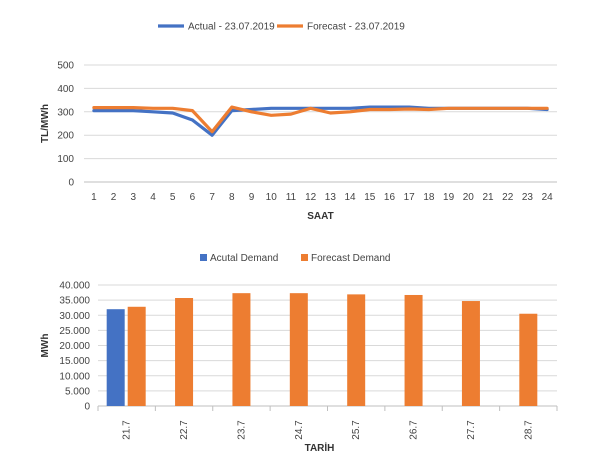  I want to click on y-tick-label: 15.000, so click(74, 361).